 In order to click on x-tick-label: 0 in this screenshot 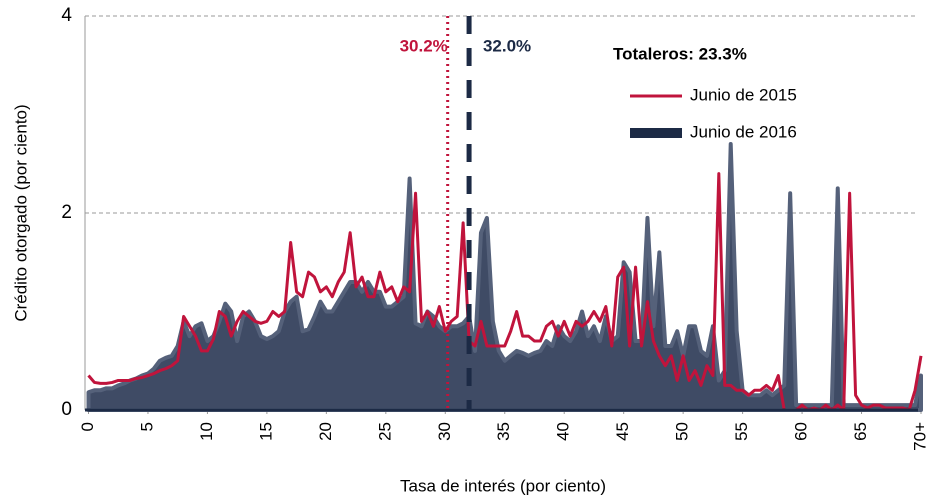, I will do `click(87, 426)`.